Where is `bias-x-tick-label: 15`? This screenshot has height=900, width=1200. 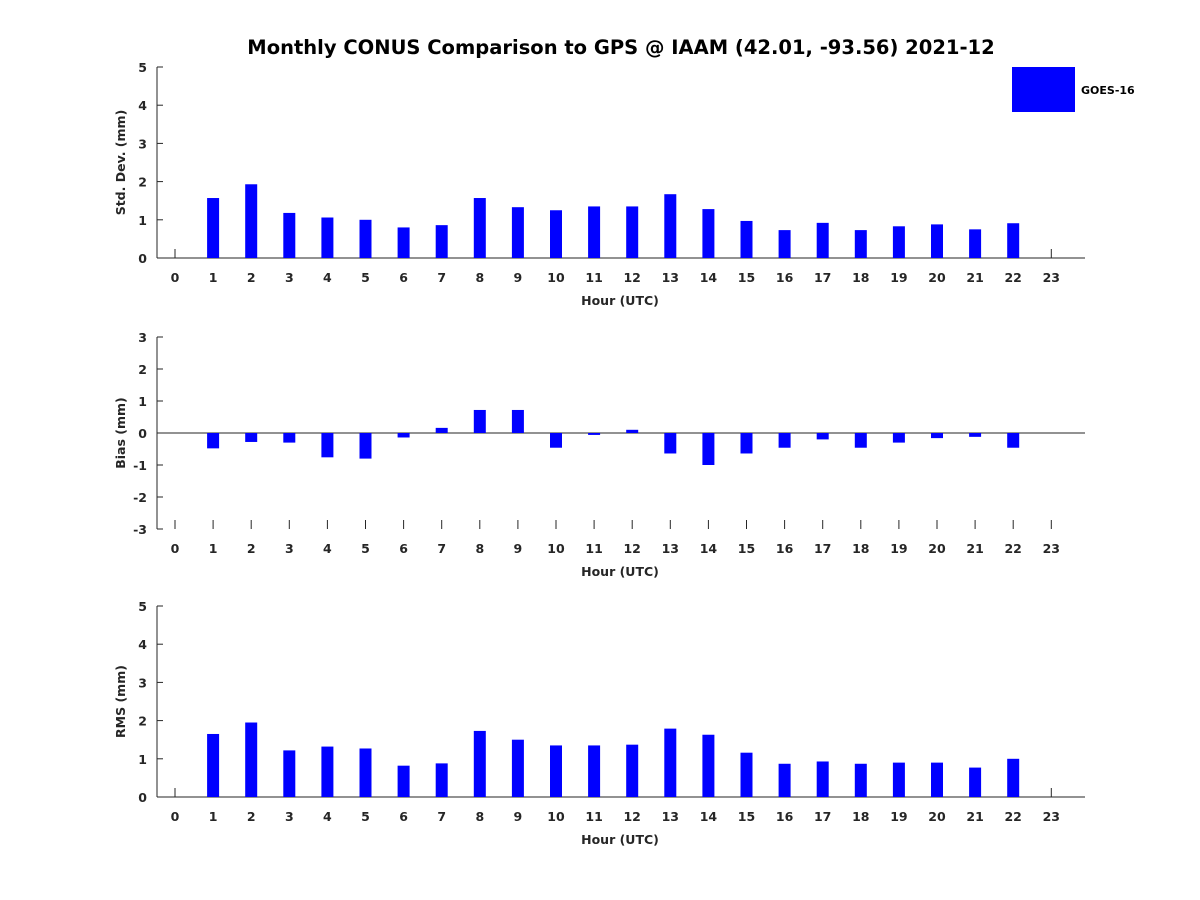
bias-x-tick-label: 15 is located at coordinates (746, 548).